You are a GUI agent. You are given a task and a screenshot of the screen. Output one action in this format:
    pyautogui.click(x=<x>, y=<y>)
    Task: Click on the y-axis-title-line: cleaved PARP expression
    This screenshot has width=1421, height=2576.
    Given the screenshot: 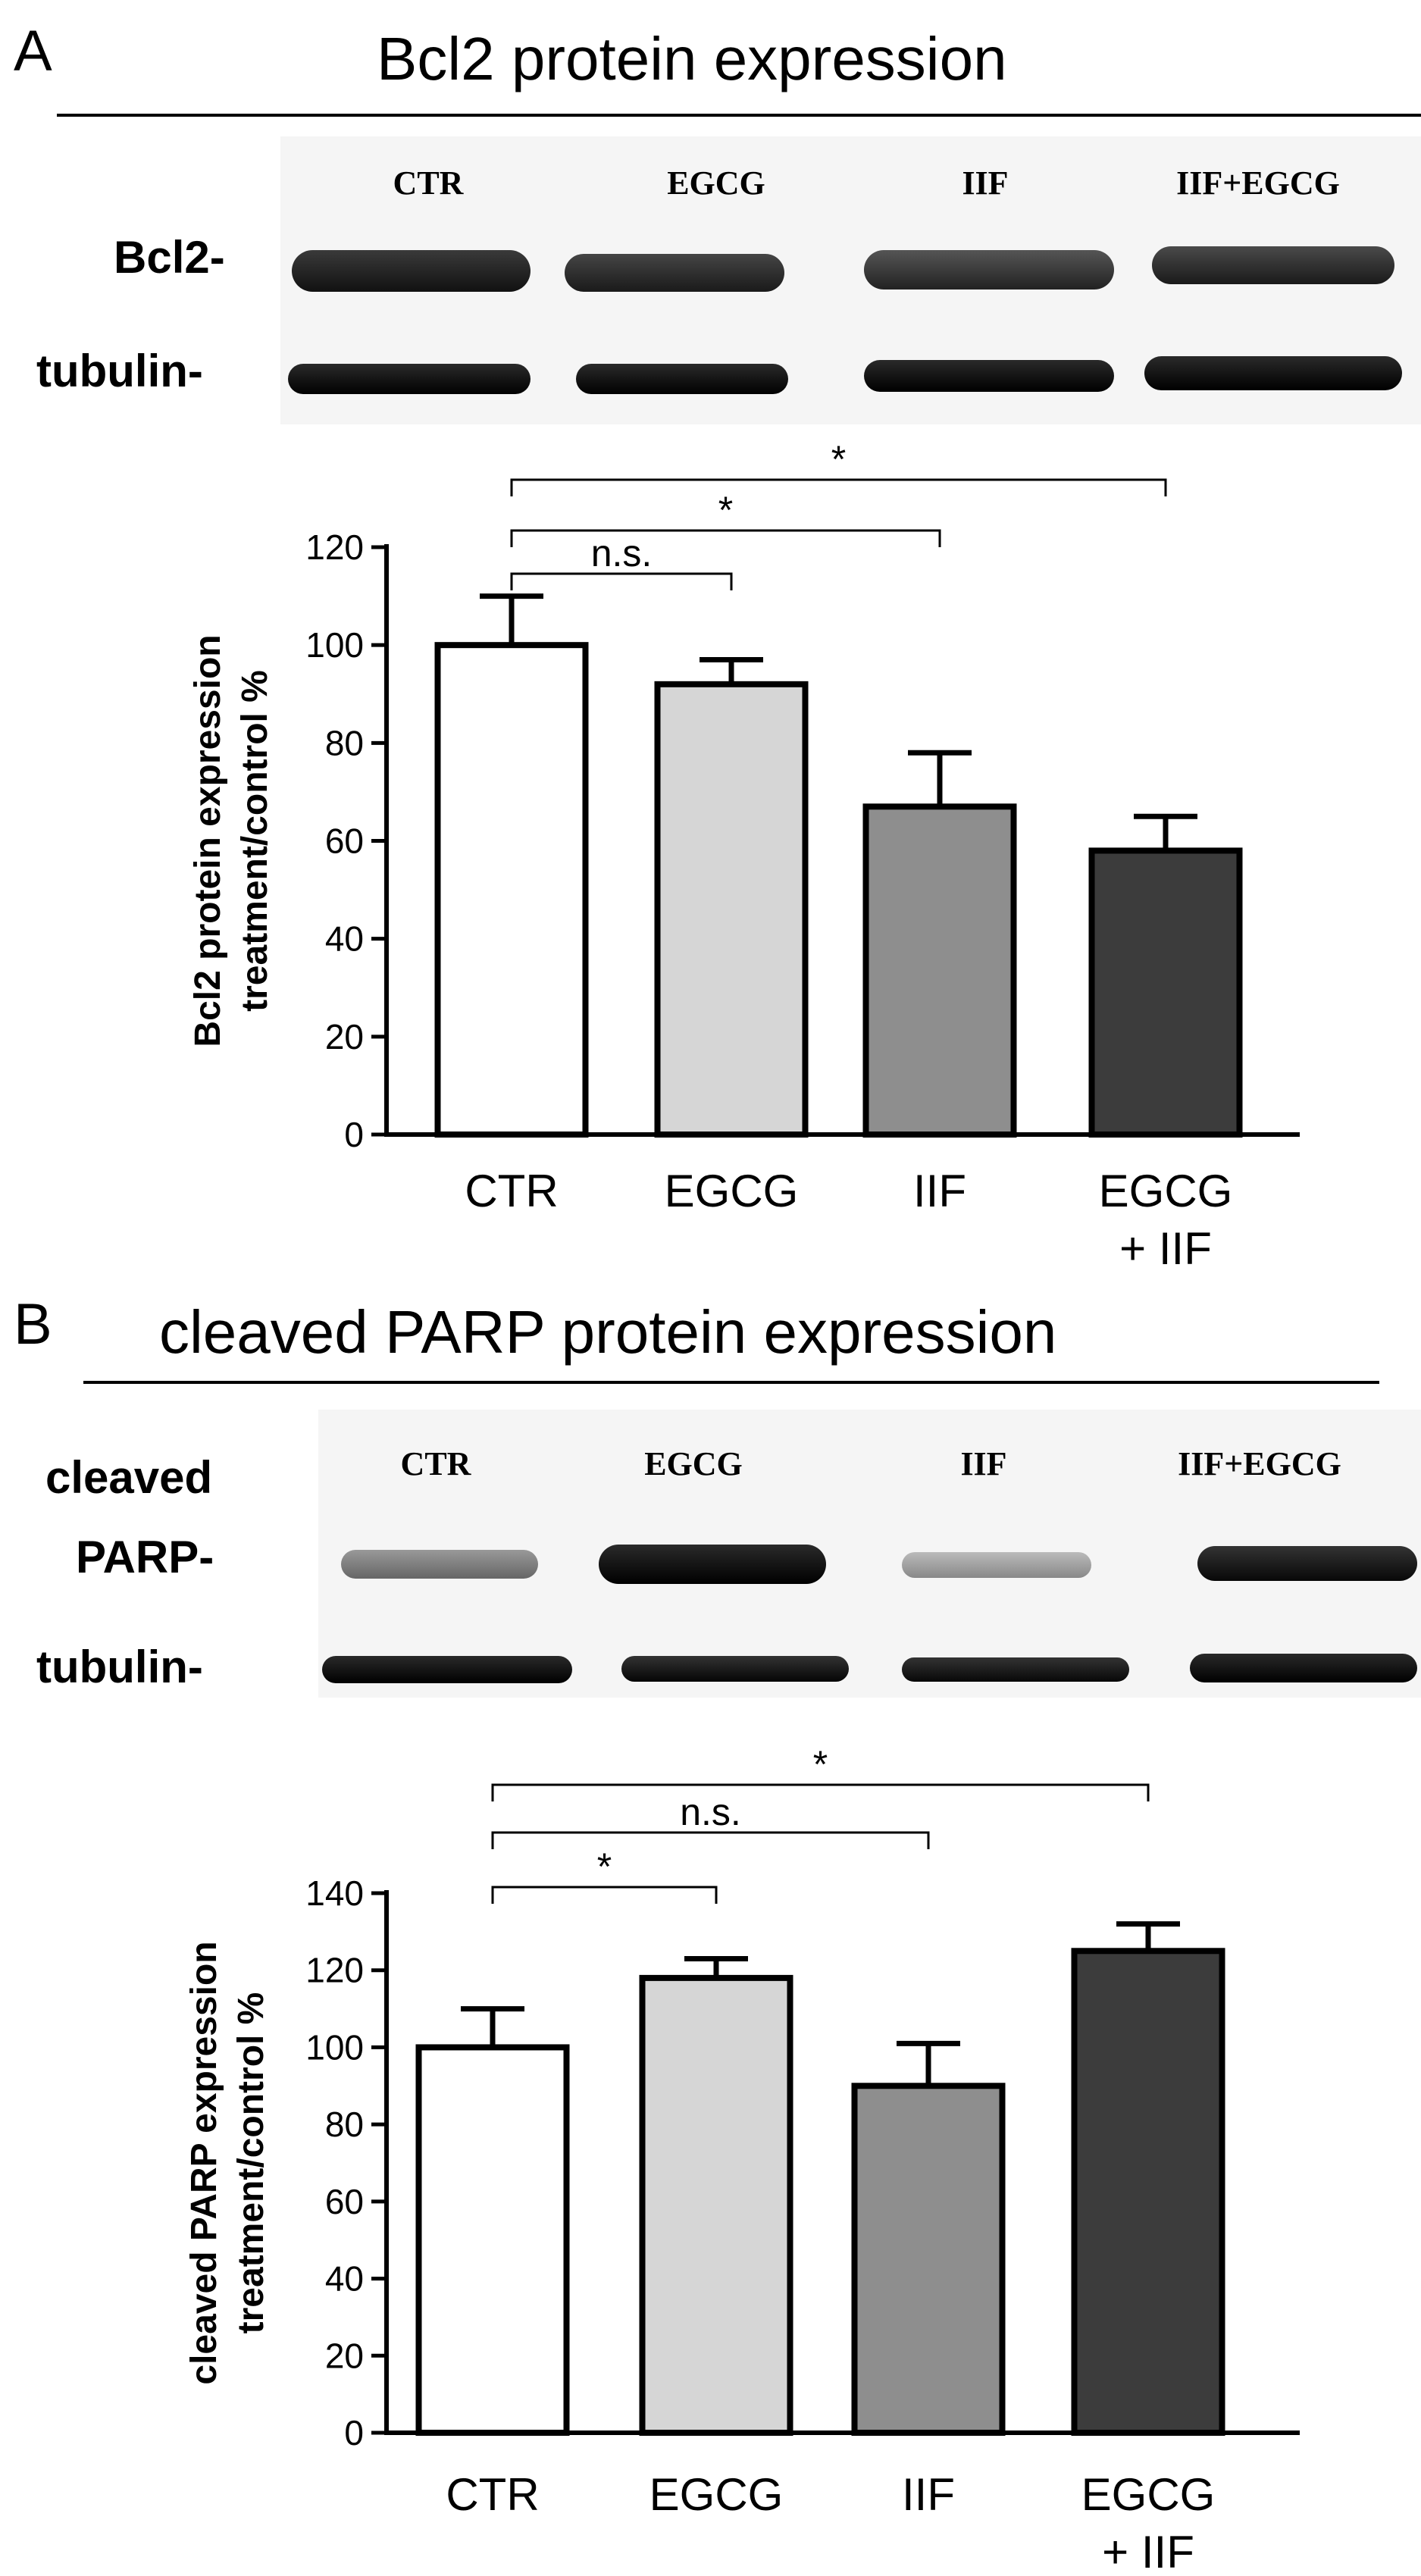 What is the action you would take?
    pyautogui.click(x=204, y=2162)
    